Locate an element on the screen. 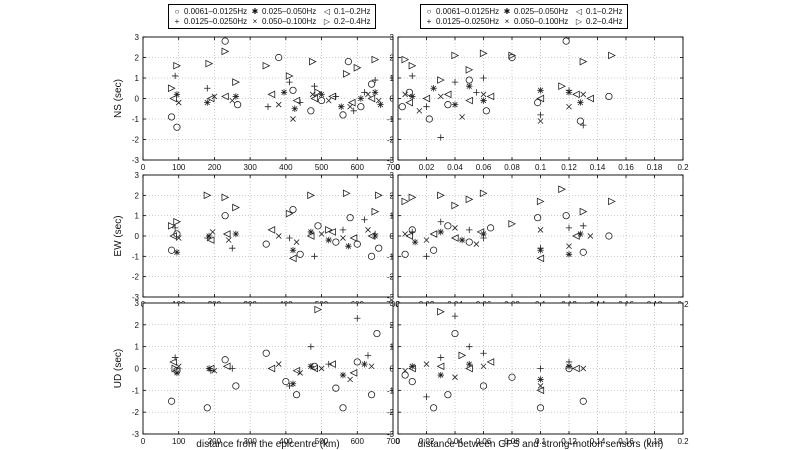 This screenshot has height=450, width=800. x-tick-label: 0.08 is located at coordinates (512, 167).